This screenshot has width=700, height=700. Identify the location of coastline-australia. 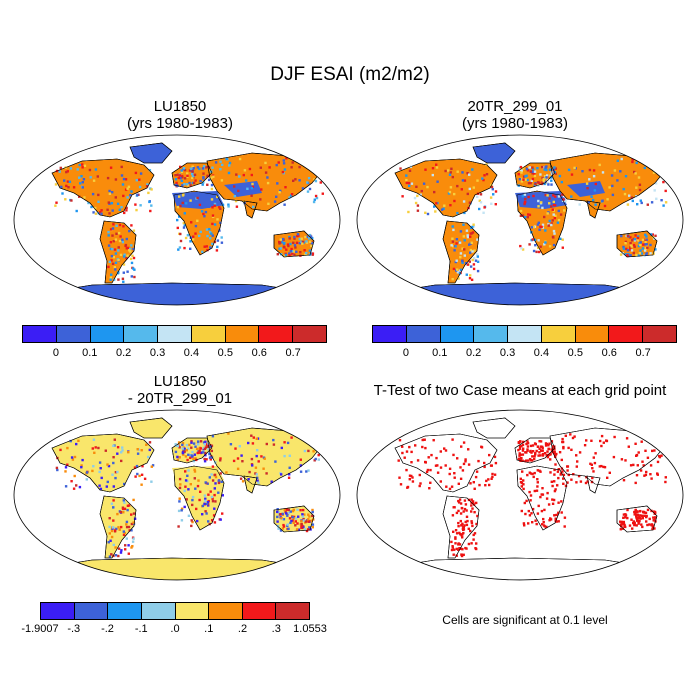
(294, 519).